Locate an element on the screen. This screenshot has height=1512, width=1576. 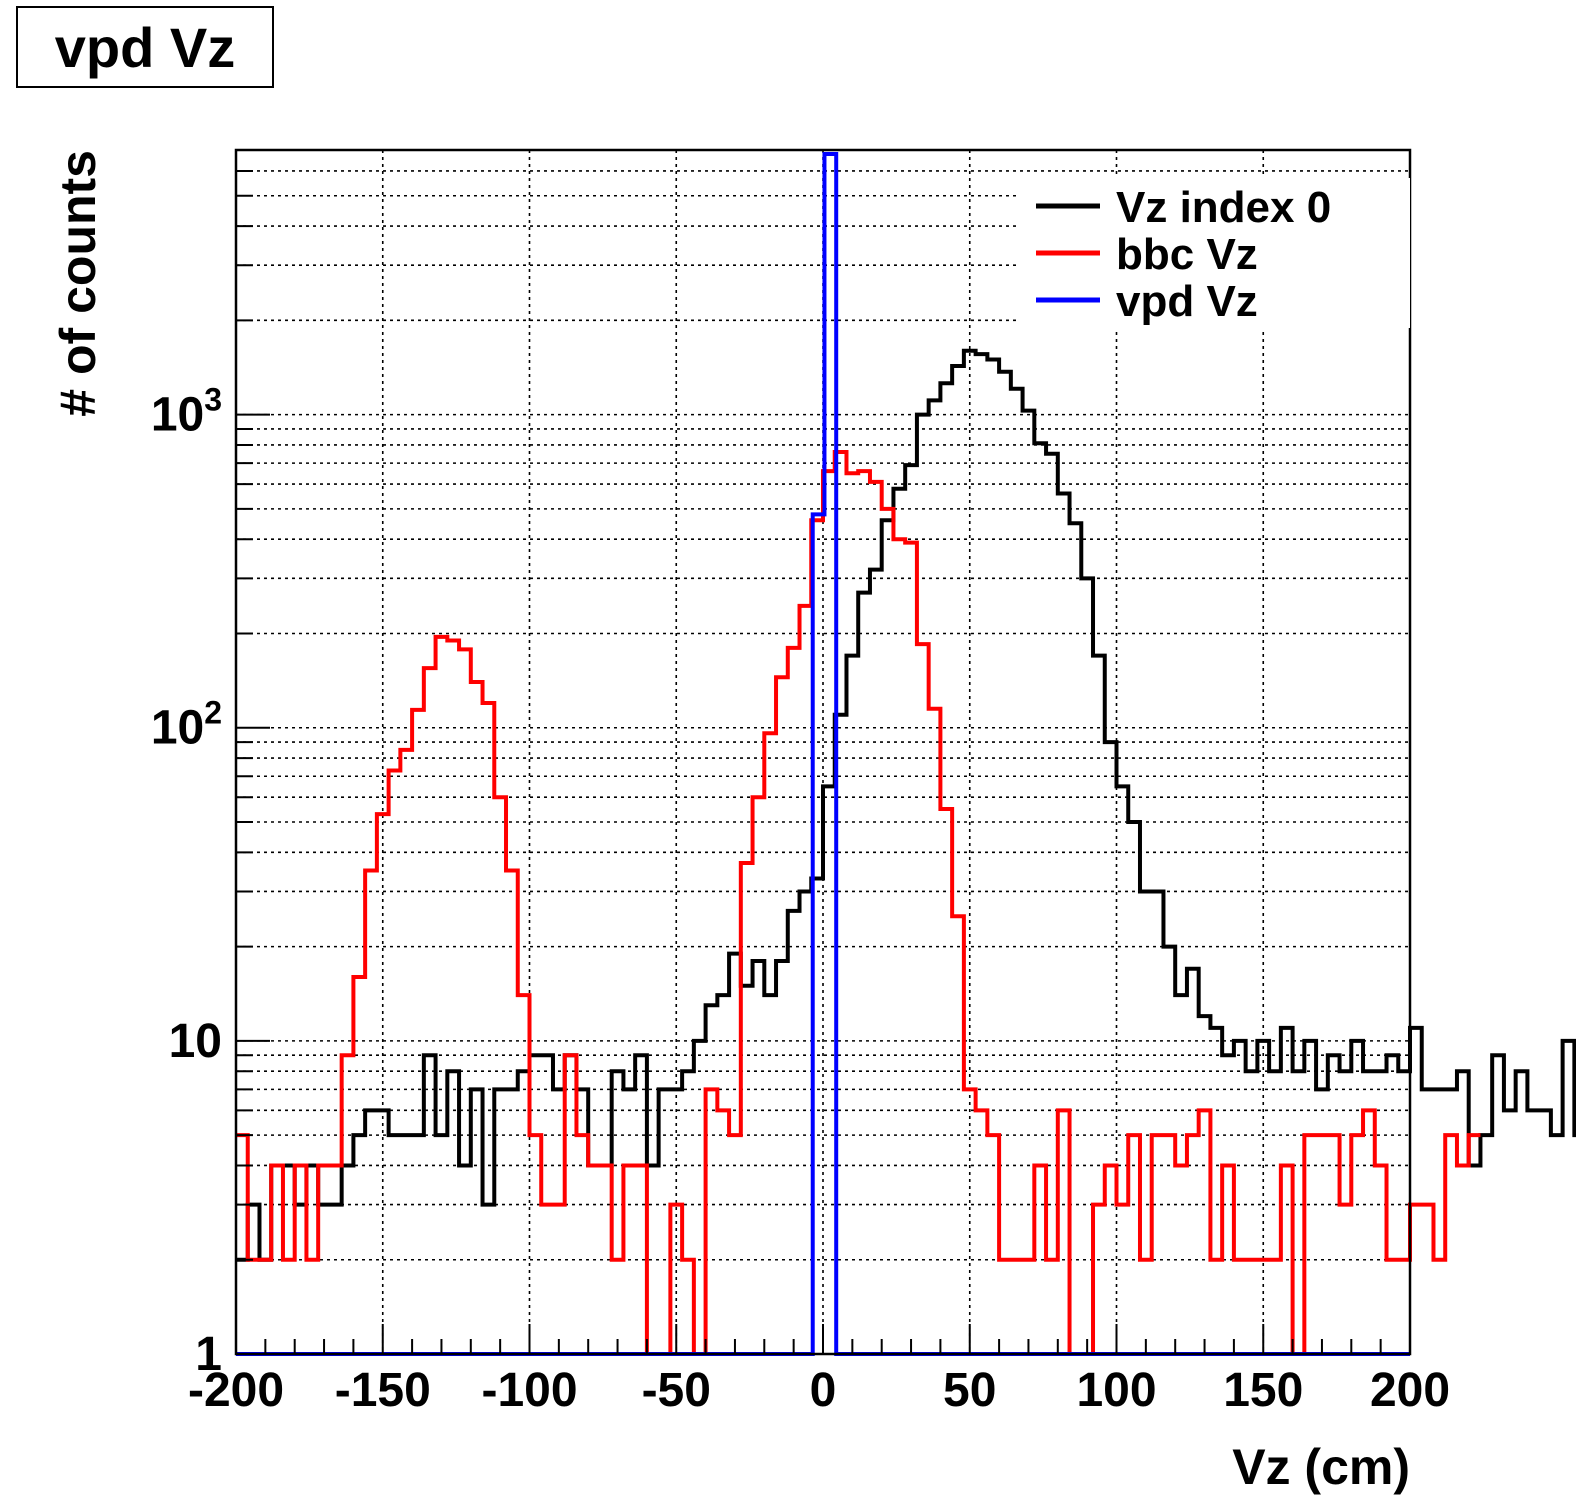
x-tick-label: 50 is located at coordinates (969, 1390).